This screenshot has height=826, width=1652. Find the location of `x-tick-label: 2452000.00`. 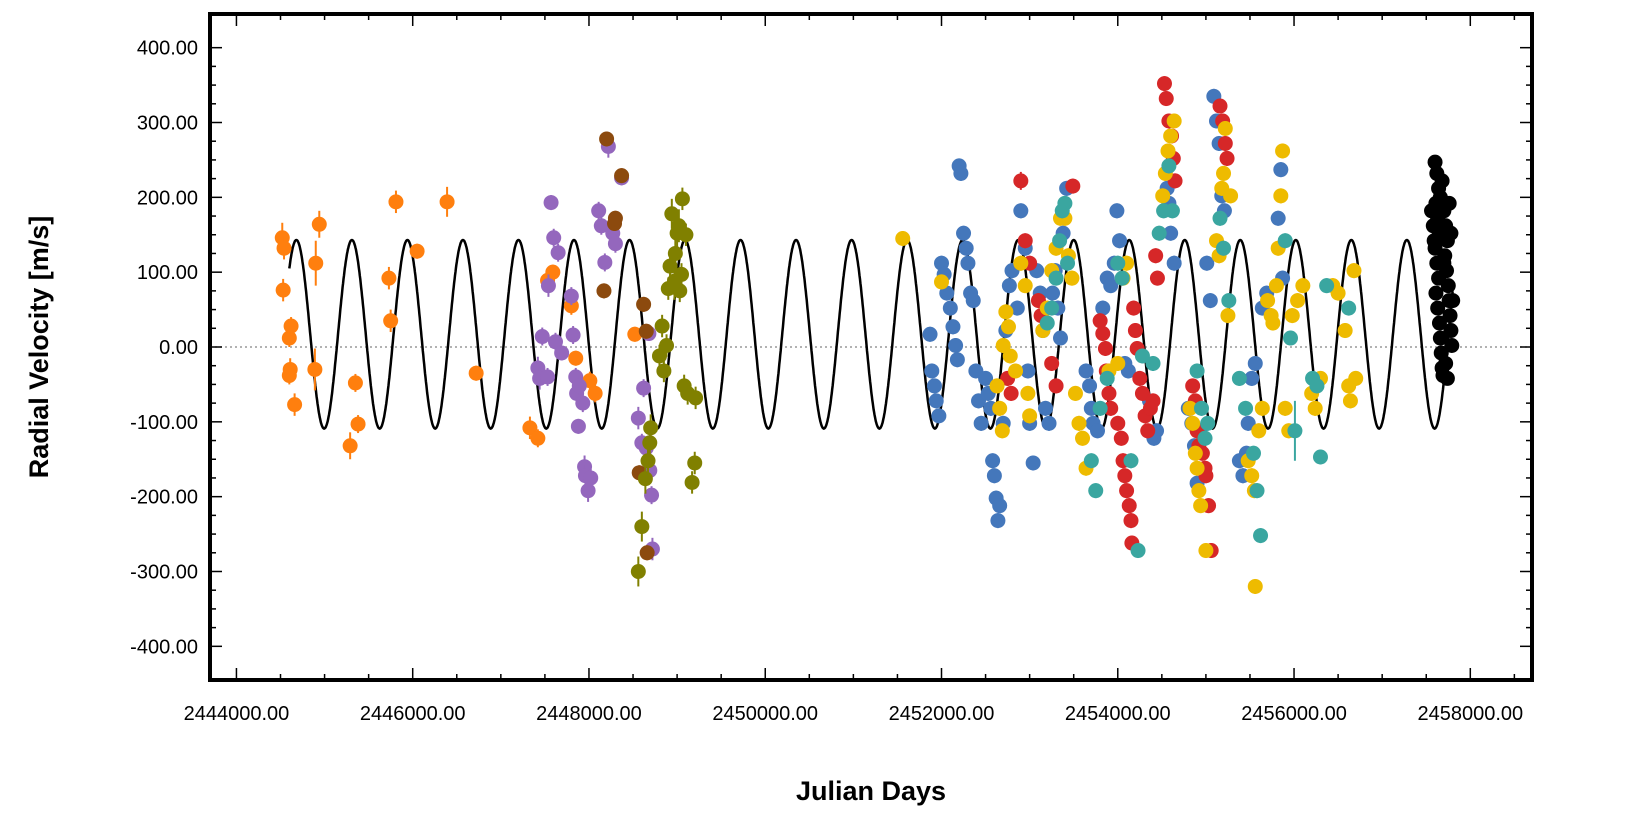

x-tick-label: 2452000.00 is located at coordinates (942, 714).